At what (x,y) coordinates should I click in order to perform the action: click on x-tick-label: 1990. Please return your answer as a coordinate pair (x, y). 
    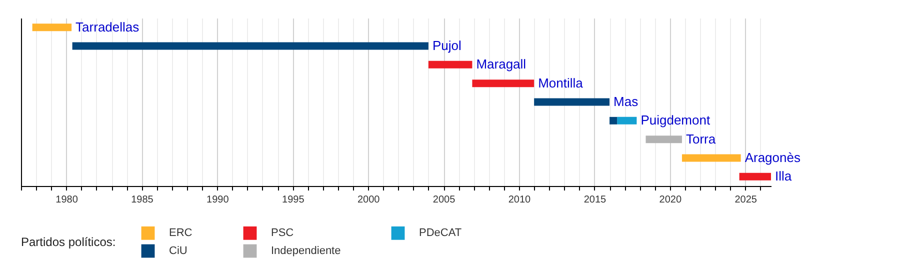
    Looking at the image, I should click on (218, 200).